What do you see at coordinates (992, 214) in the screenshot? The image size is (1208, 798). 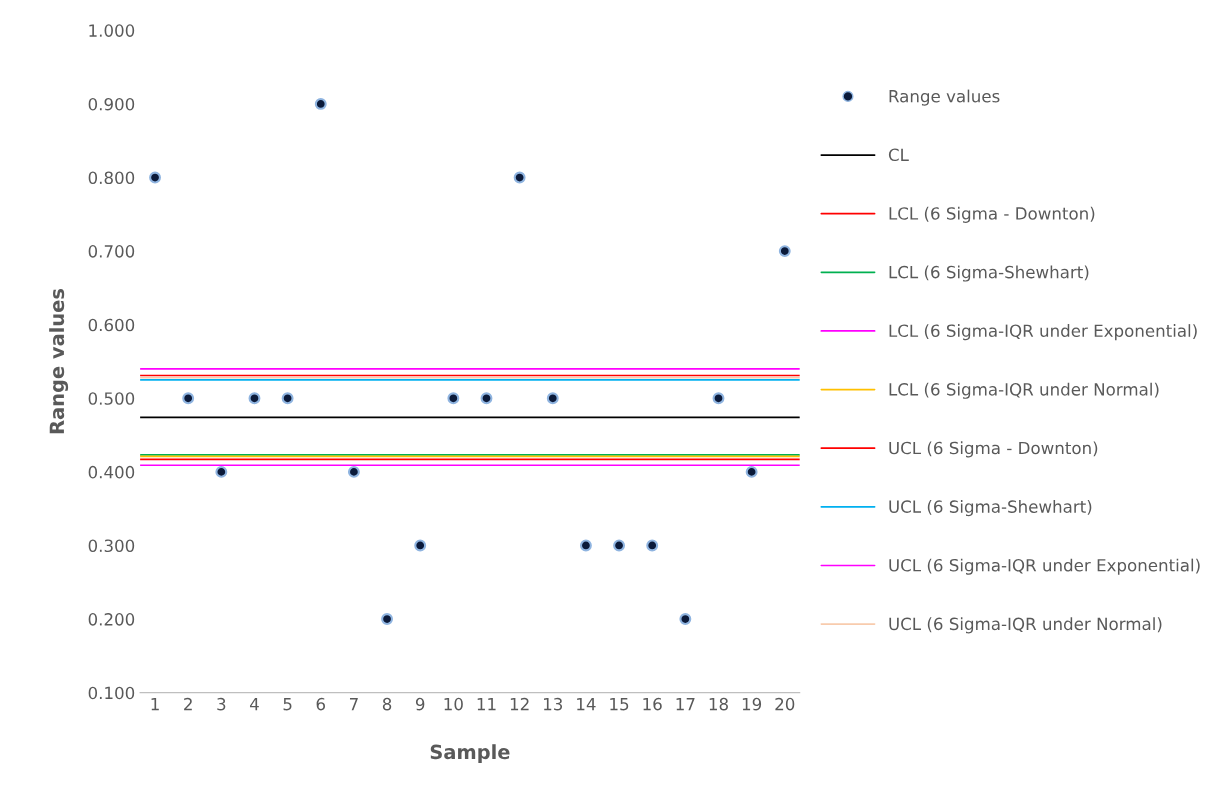 I see `legend-label: LCL (6 Sigma - Downton)` at bounding box center [992, 214].